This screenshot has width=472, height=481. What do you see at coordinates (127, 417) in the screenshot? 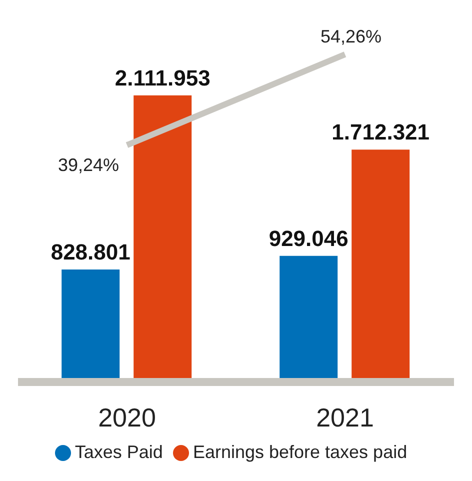
I see `x-tick-label: 2020` at bounding box center [127, 417].